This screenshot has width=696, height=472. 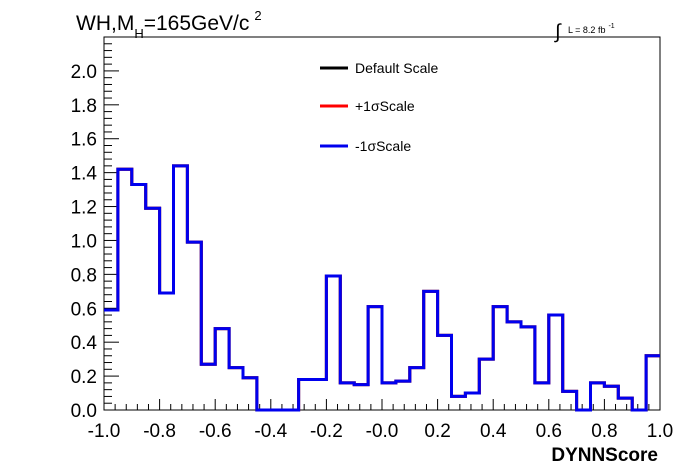 I want to click on x-axis: -1.0 -0.8 -0.6 -0.4 -0.2 -0.0 0.2 0.4 0.6 0.8 1.0, so click(x=380, y=420).